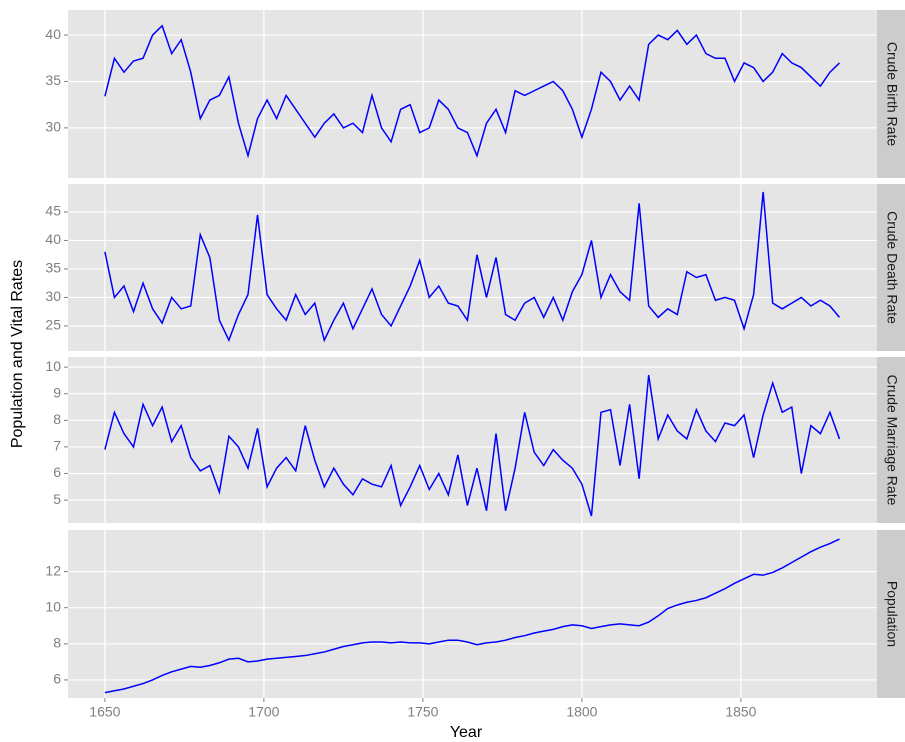  I want to click on strip-label: Crude Marriage Rate, so click(892, 440).